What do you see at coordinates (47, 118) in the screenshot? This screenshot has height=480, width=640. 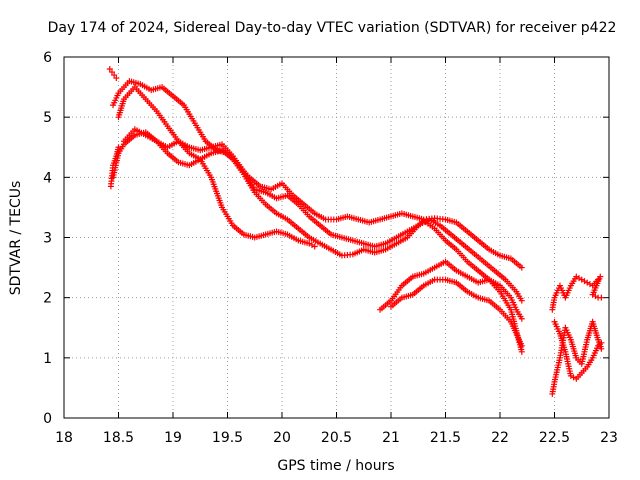 I see `y-tick-label: 5` at bounding box center [47, 118].